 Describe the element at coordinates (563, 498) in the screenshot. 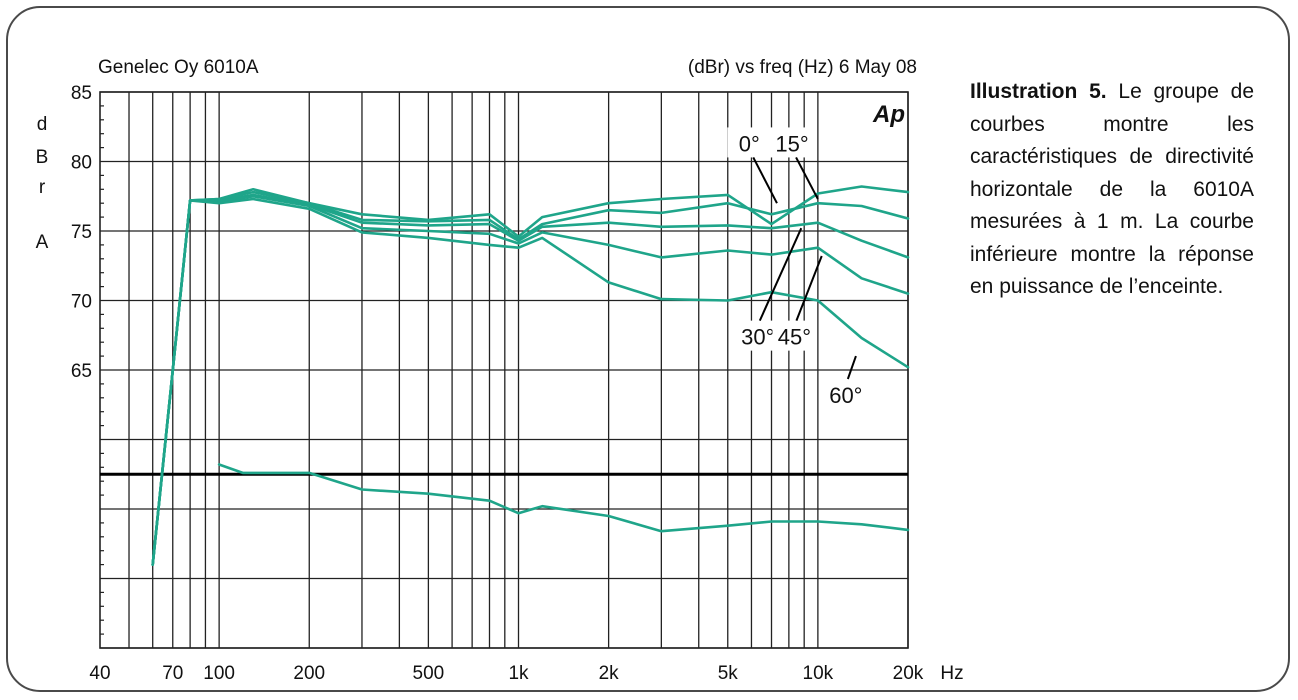

I see `power-response-line` at that location.